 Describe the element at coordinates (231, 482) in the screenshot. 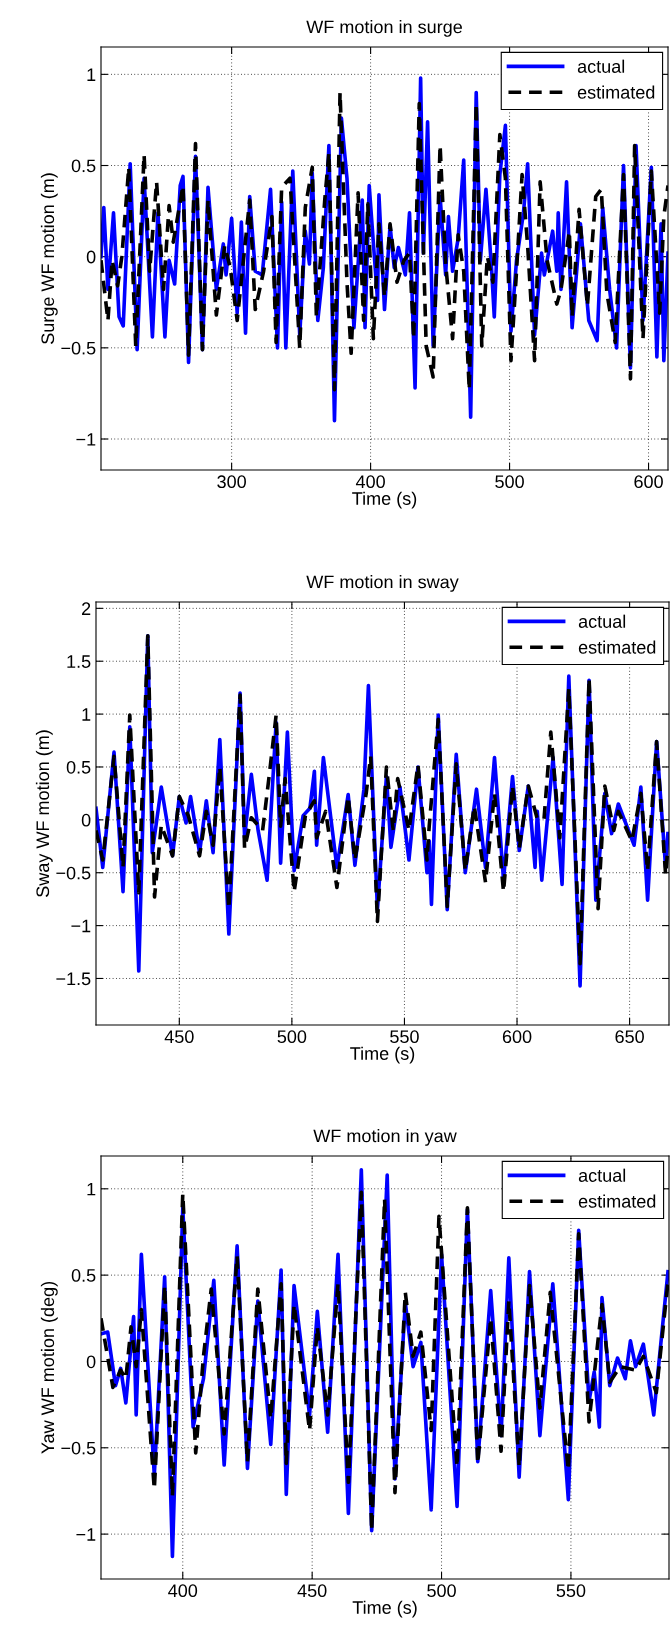

I see `x-tick-label: 300` at that location.